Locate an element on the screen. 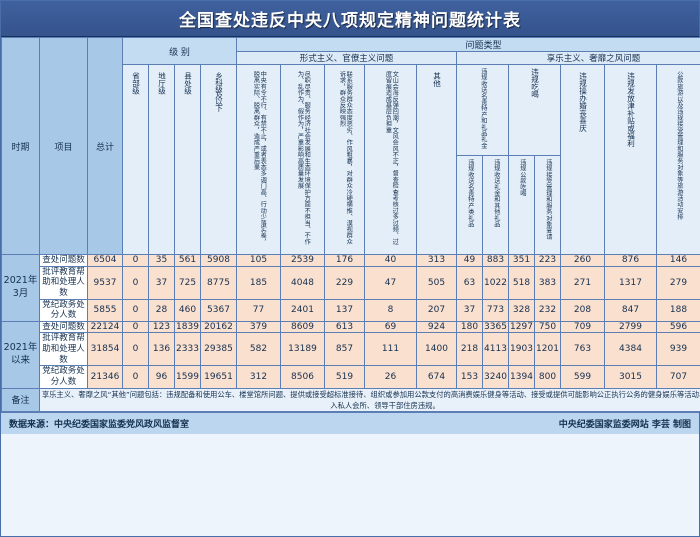  header-level-xian-chu: 县处级 is located at coordinates (187, 159).